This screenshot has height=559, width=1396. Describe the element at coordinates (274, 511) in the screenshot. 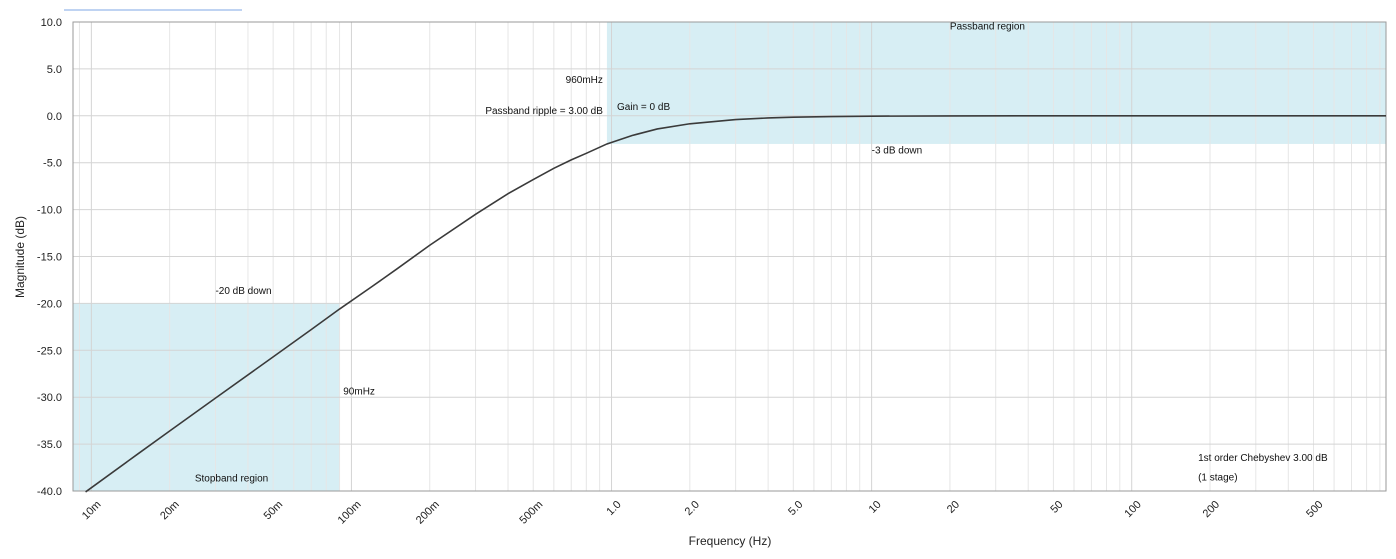

I see `x-tick-label: 50m` at that location.